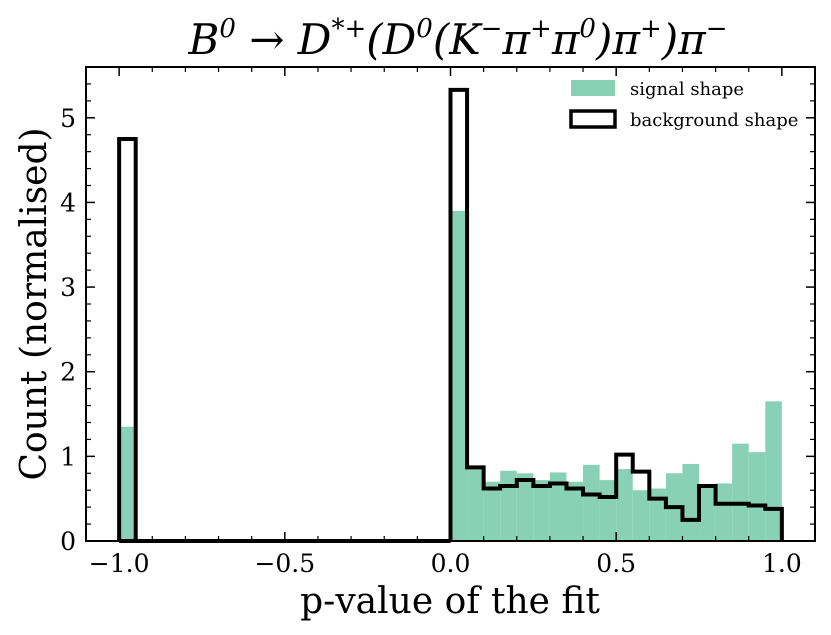 The width and height of the screenshot is (831, 635). I want to click on chart-title: B0 → D*+(D0(K−π+π0)π+)π−, so click(457, 39).